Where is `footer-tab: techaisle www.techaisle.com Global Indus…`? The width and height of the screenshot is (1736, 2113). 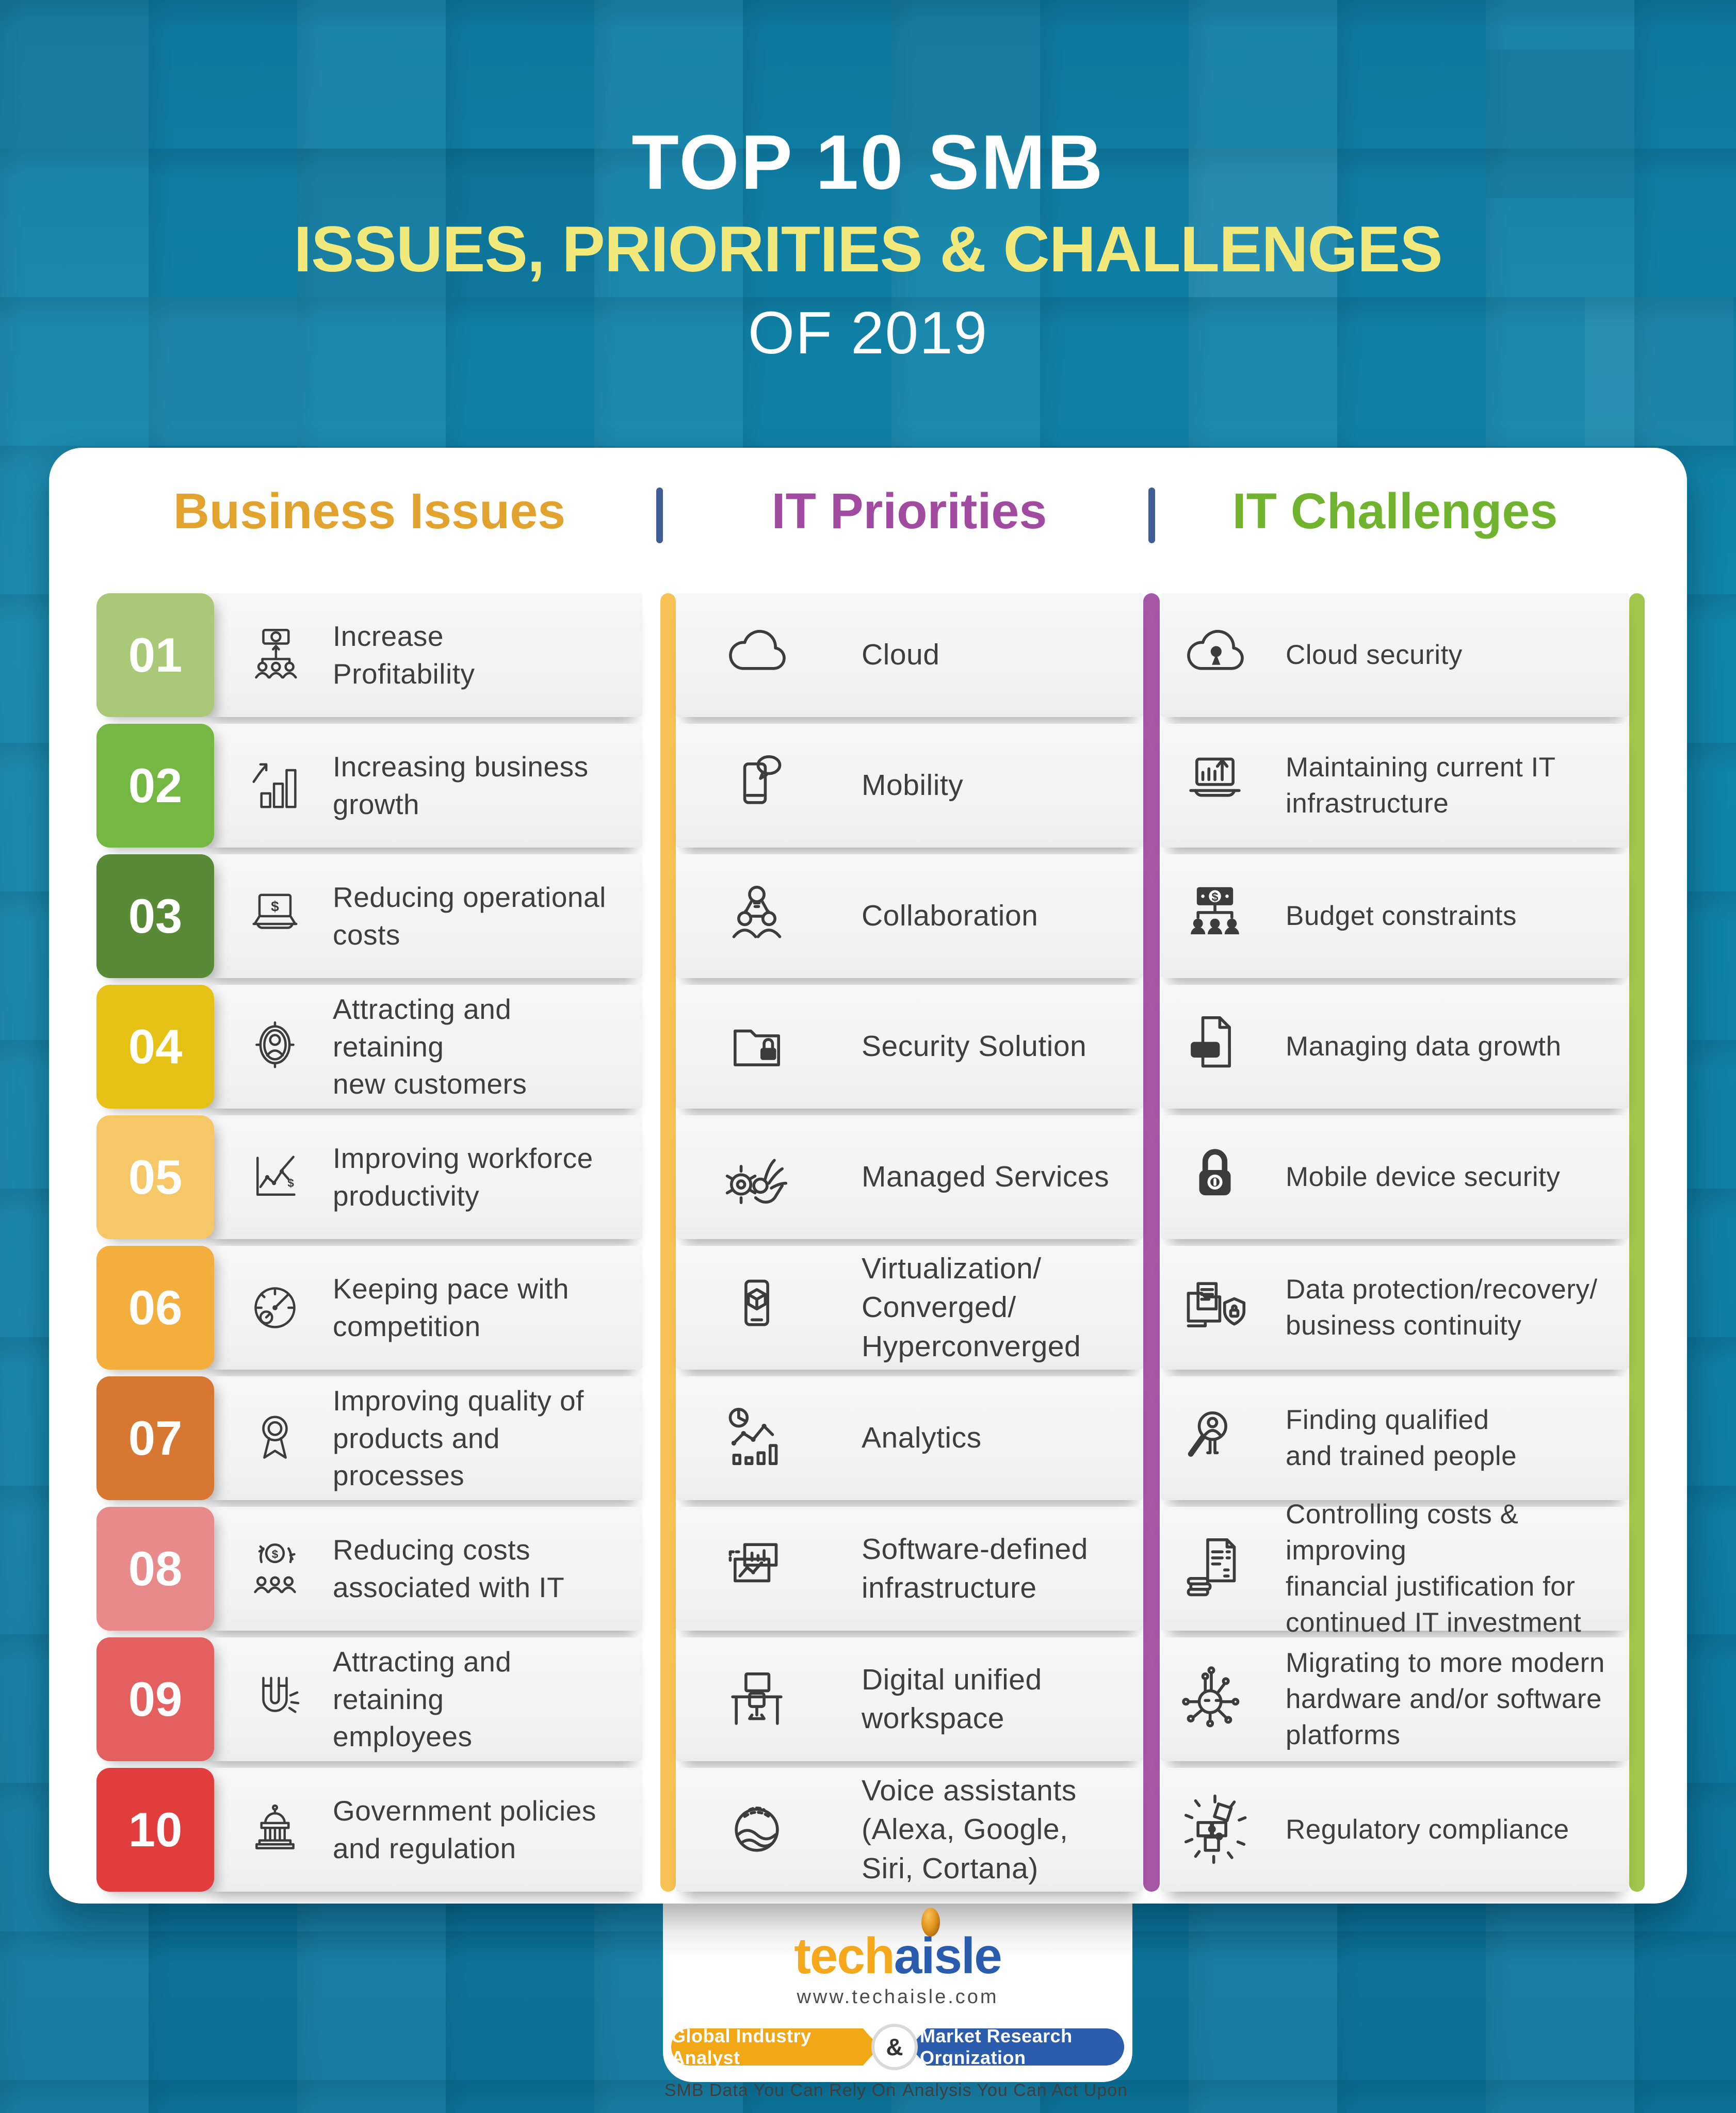
footer-tab: techaisle www.techaisle.com Global Indus… is located at coordinates (897, 2002).